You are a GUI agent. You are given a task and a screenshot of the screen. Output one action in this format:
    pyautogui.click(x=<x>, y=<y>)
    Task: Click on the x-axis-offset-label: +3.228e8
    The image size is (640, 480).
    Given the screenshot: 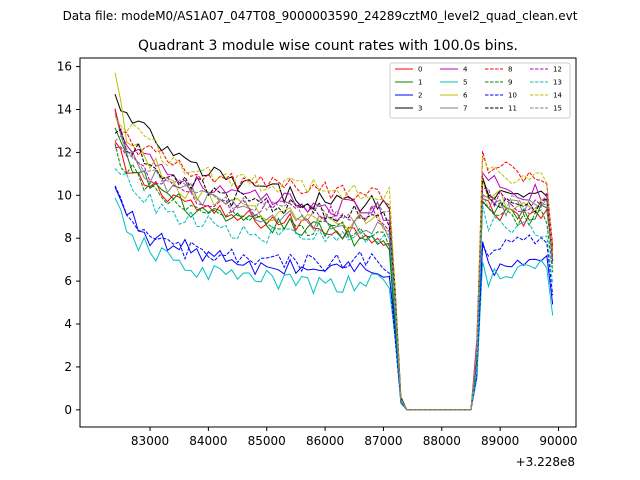 What is the action you would take?
    pyautogui.click(x=545, y=462)
    